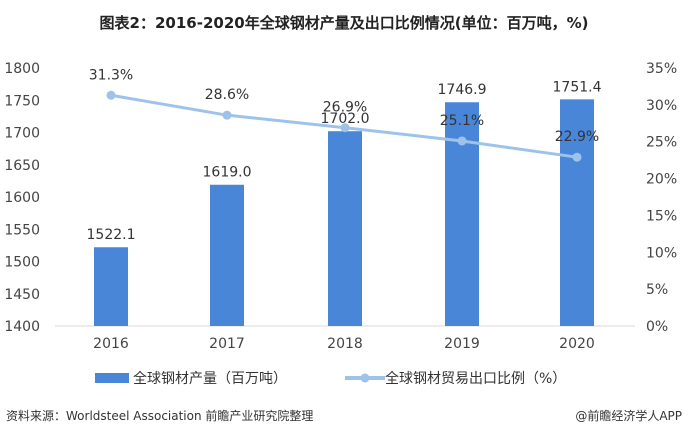 Image resolution: width=688 pixels, height=438 pixels. Describe the element at coordinates (22, 101) in the screenshot. I see `left-tick-label: 1750` at that location.